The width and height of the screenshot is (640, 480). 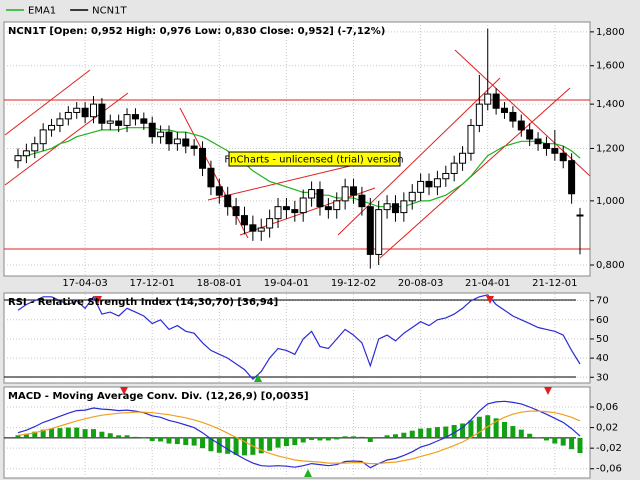 What do you see at coordinates (487, 283) in the screenshot?
I see `x-tick-label: 21-04-01` at bounding box center [487, 283].